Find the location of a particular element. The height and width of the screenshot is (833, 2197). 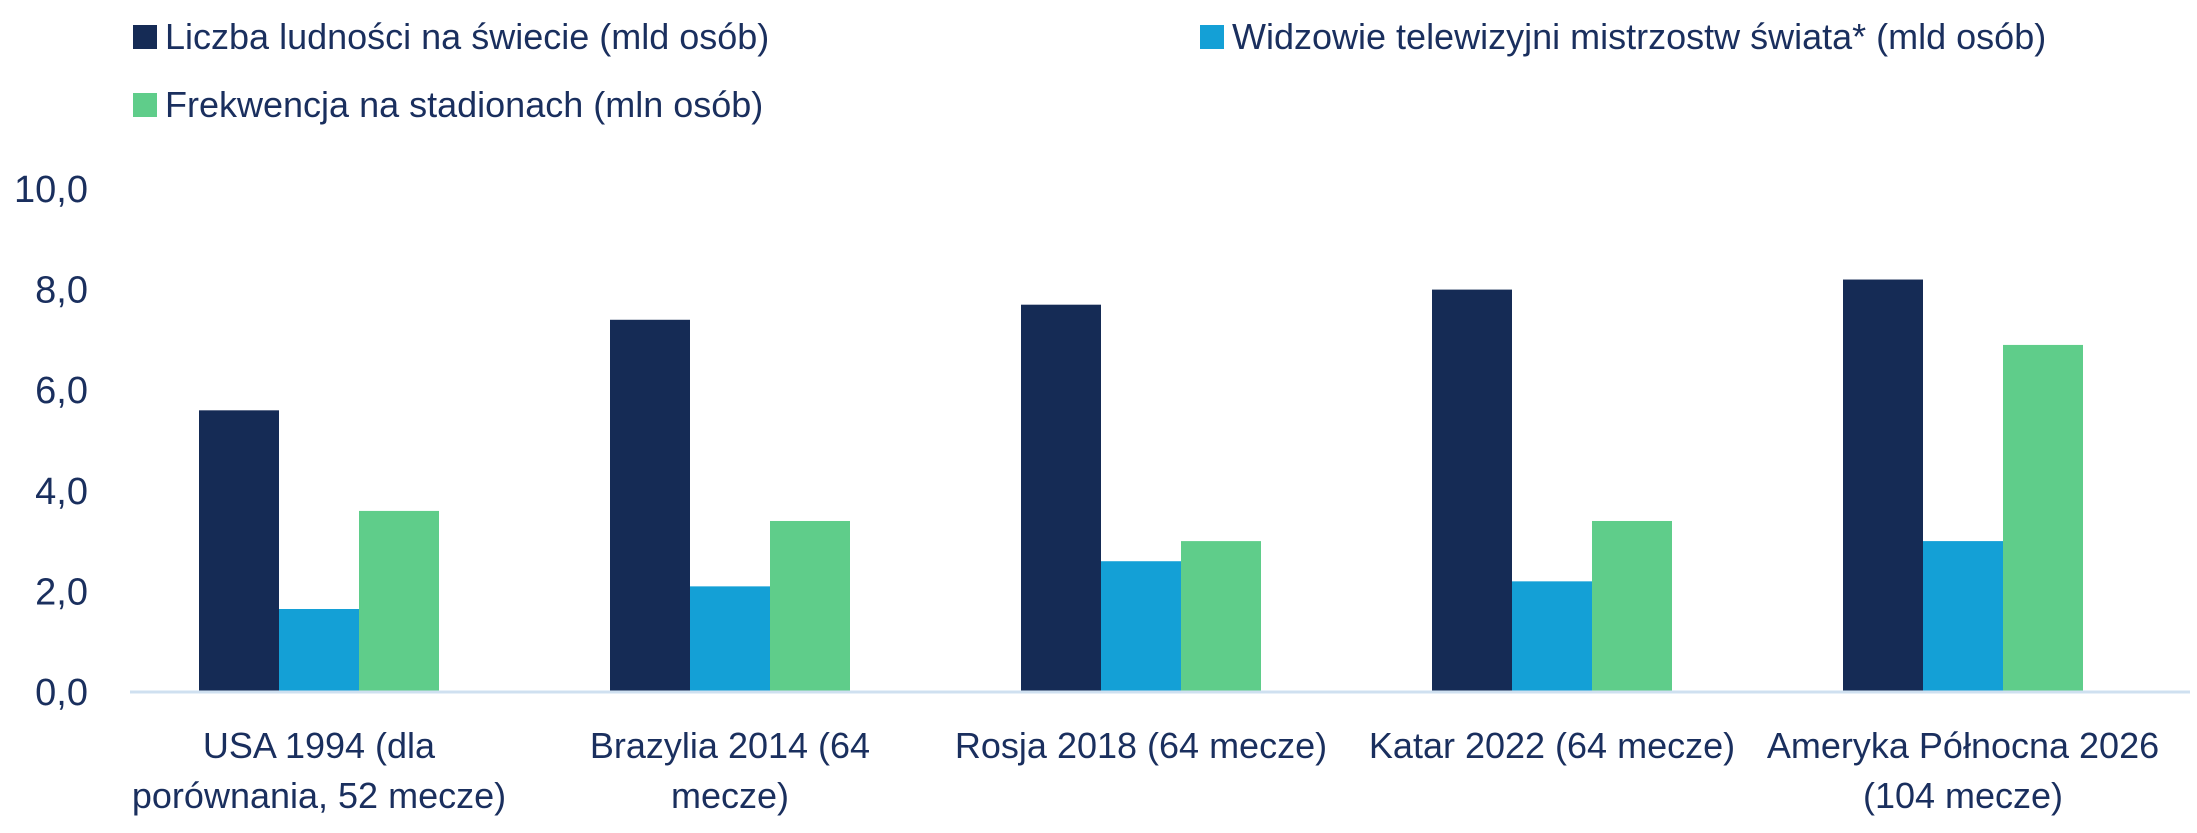

y-tick-label: 6,0 is located at coordinates (61, 391).